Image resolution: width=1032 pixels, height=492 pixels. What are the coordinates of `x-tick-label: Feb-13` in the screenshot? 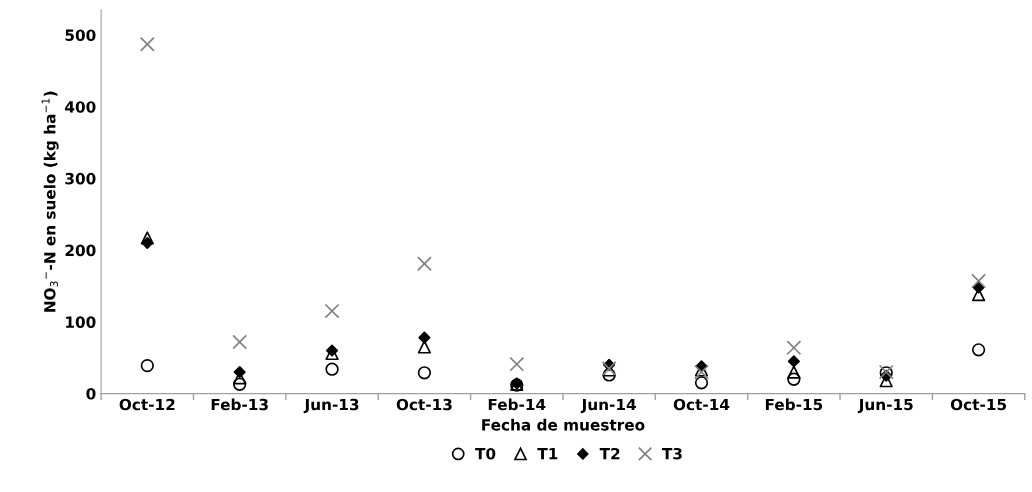 It's located at (239, 404).